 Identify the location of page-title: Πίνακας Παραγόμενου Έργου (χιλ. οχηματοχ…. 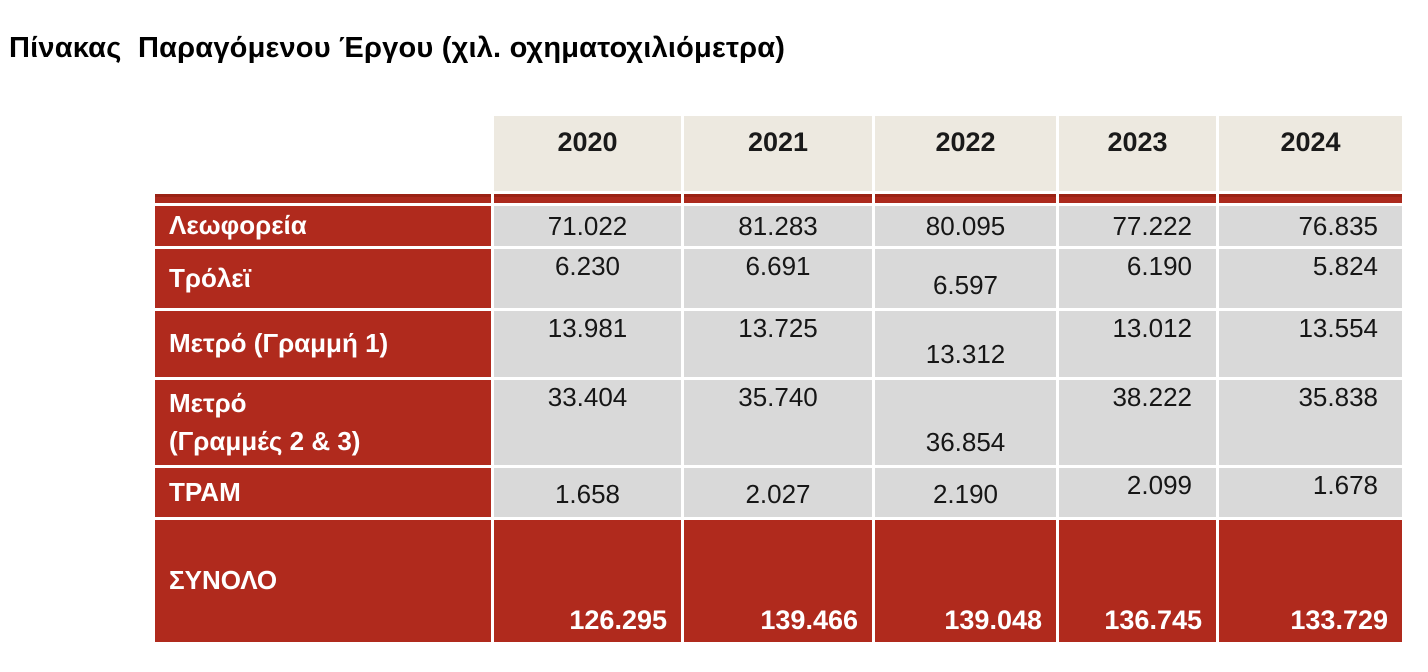
(397, 48).